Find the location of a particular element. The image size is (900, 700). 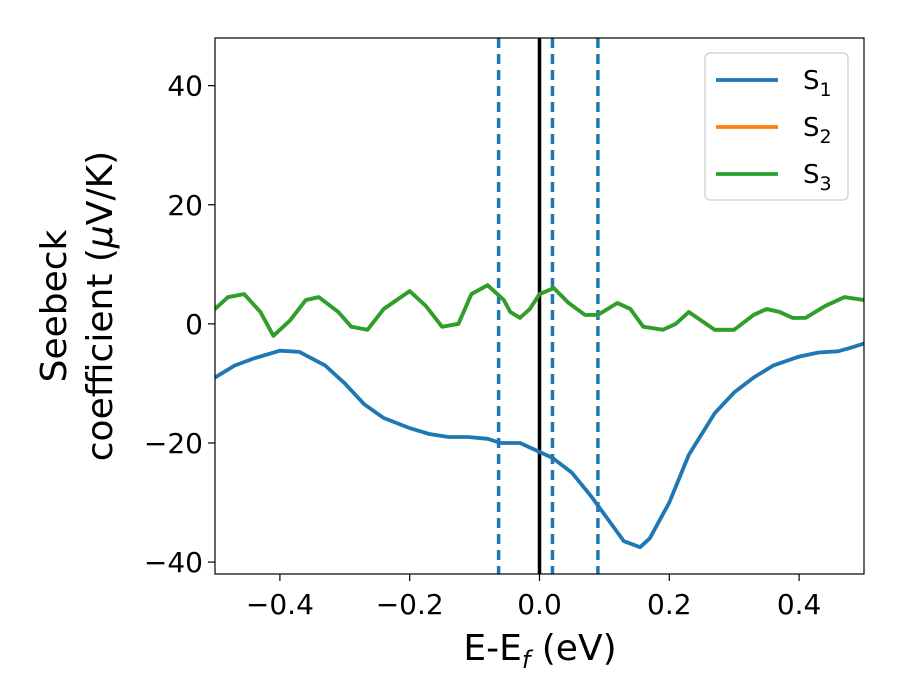

y-axis-title-line2: coefficient (μV/K) is located at coordinates (100, 306).